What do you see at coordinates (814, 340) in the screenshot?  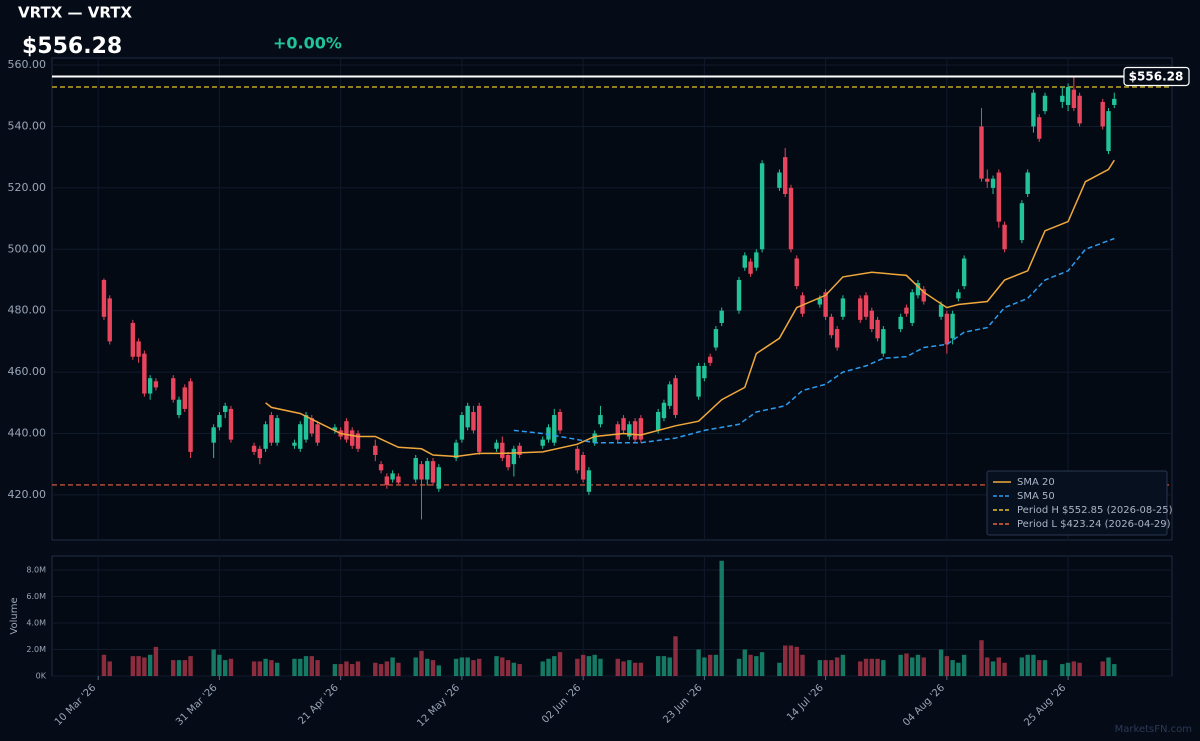 I see `sma-line` at bounding box center [814, 340].